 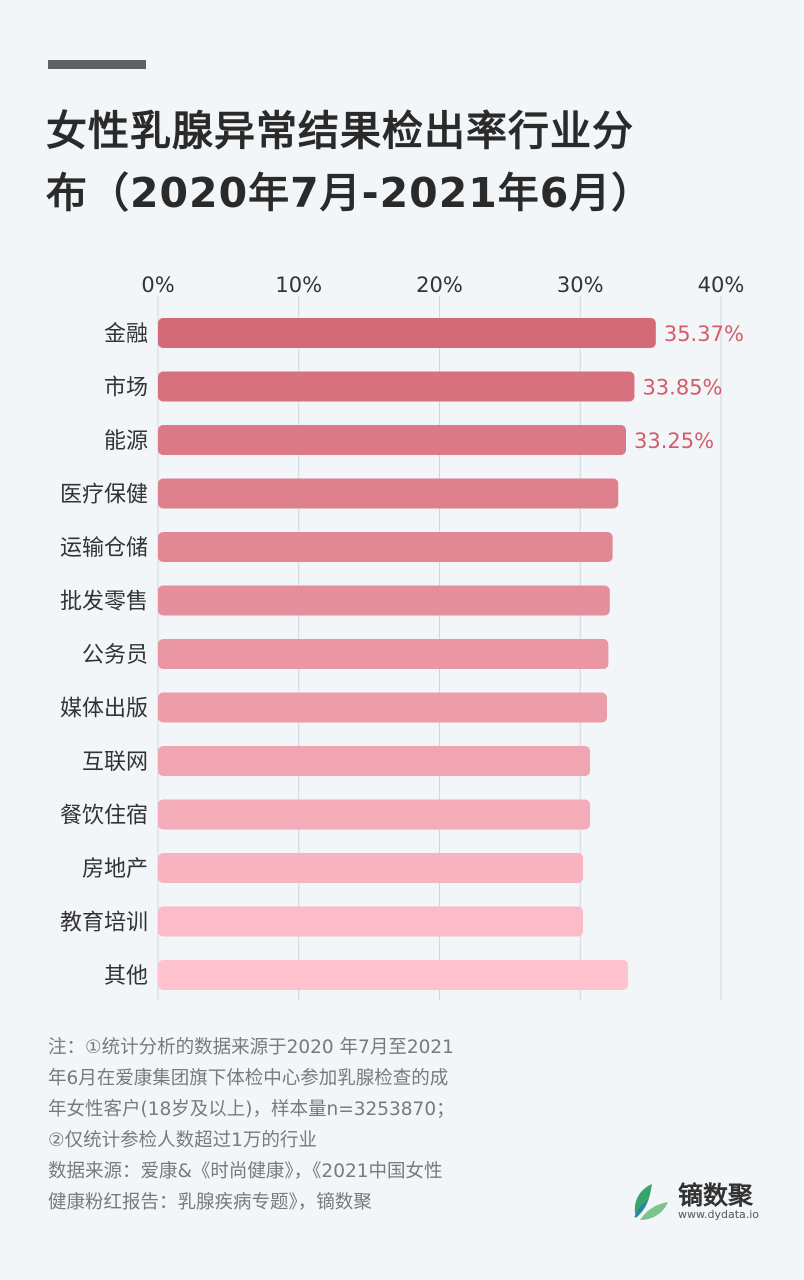 I want to click on data-label: 35.37%, so click(x=704, y=334).